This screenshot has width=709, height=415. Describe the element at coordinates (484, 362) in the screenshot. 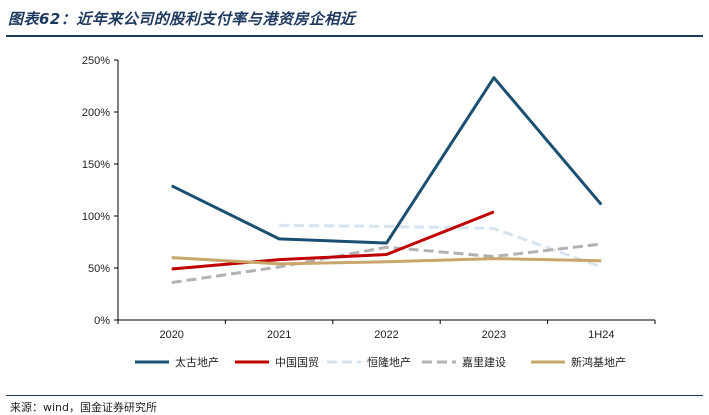

I see `legend-label-4: 嘉里建设` at that location.